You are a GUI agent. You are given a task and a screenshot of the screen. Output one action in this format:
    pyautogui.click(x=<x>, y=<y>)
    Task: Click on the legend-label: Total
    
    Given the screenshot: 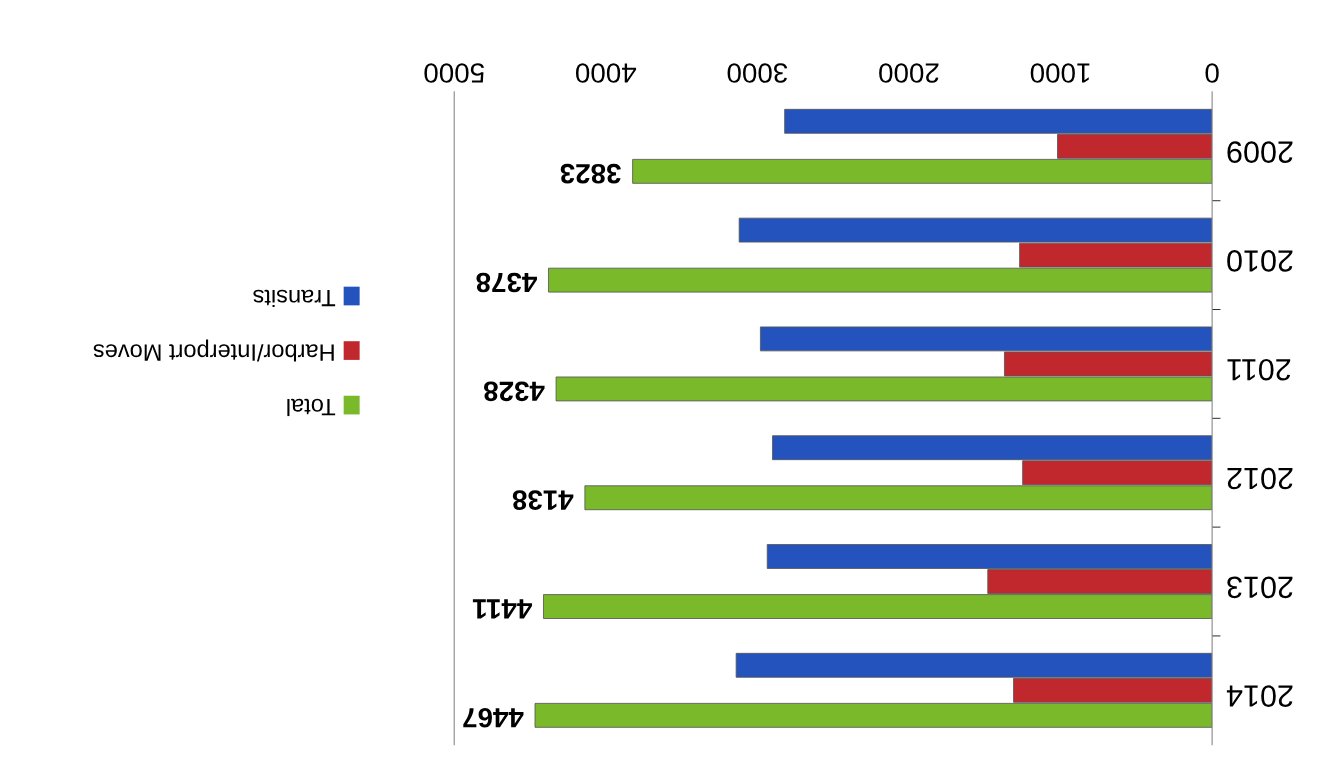 What is the action you would take?
    pyautogui.click(x=311, y=407)
    